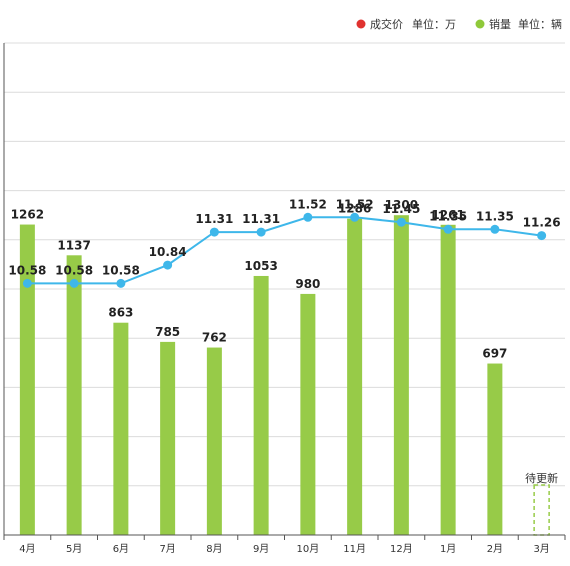 This screenshot has width=570, height=566. Describe the element at coordinates (261, 549) in the screenshot. I see `x-tick-label: 9月` at that location.